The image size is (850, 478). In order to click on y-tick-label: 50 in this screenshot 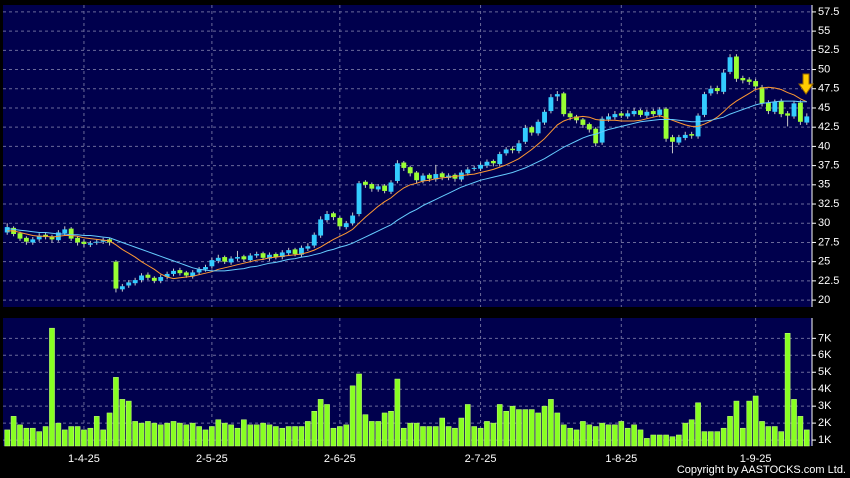, I will do `click(824, 69)`.